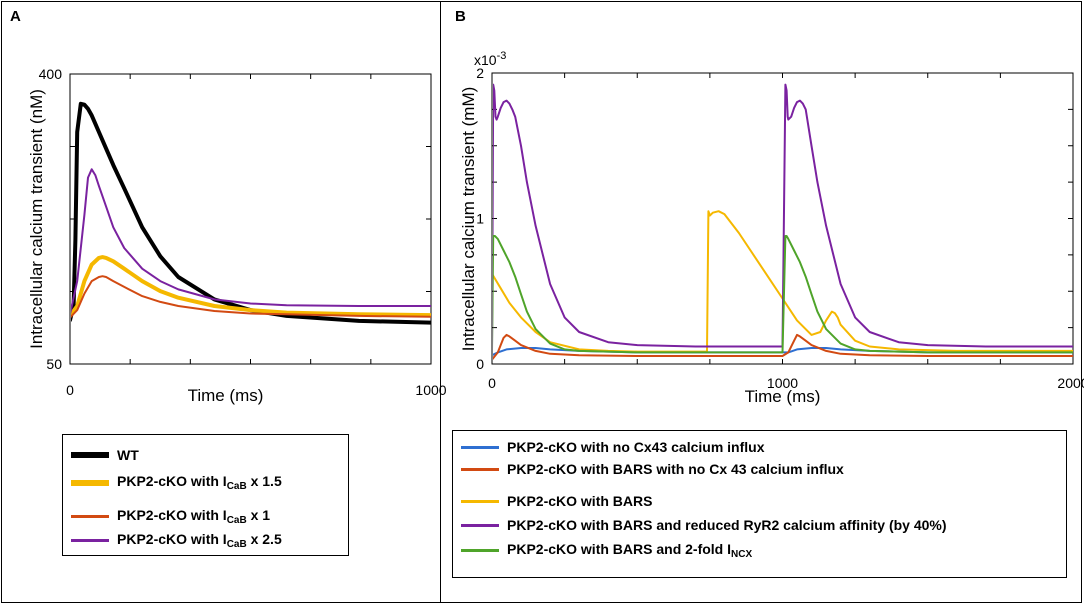 The width and height of the screenshot is (1084, 606). Describe the element at coordinates (199, 540) in the screenshot. I see `legend-label: PKP2-cKO with ICaB x 2.5` at that location.